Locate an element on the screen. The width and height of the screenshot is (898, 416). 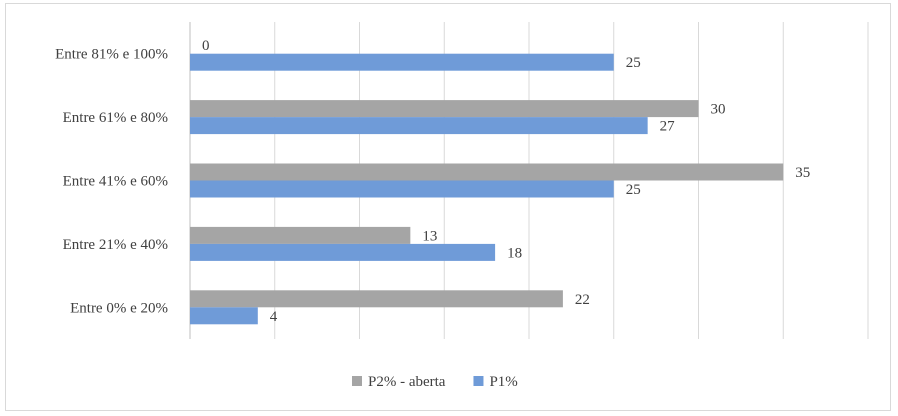
data-label: 0 is located at coordinates (206, 46).